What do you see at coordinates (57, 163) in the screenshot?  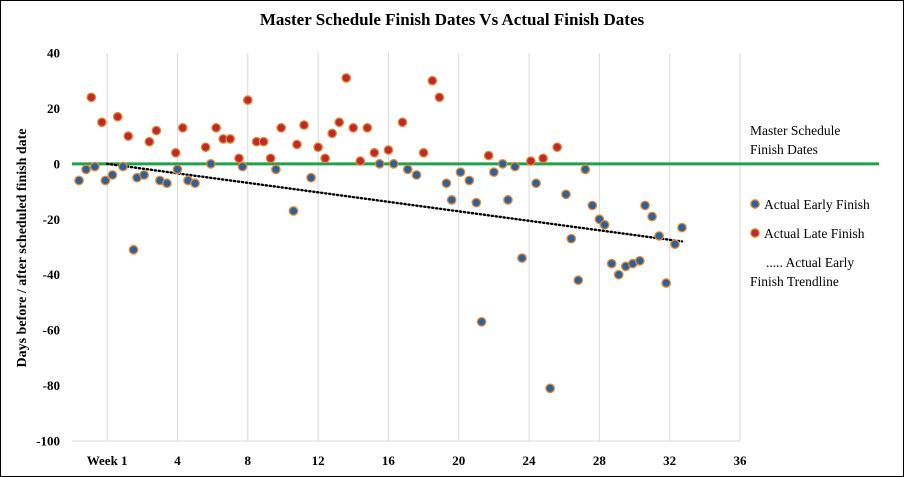 I see `y-tick-label: 0` at bounding box center [57, 163].